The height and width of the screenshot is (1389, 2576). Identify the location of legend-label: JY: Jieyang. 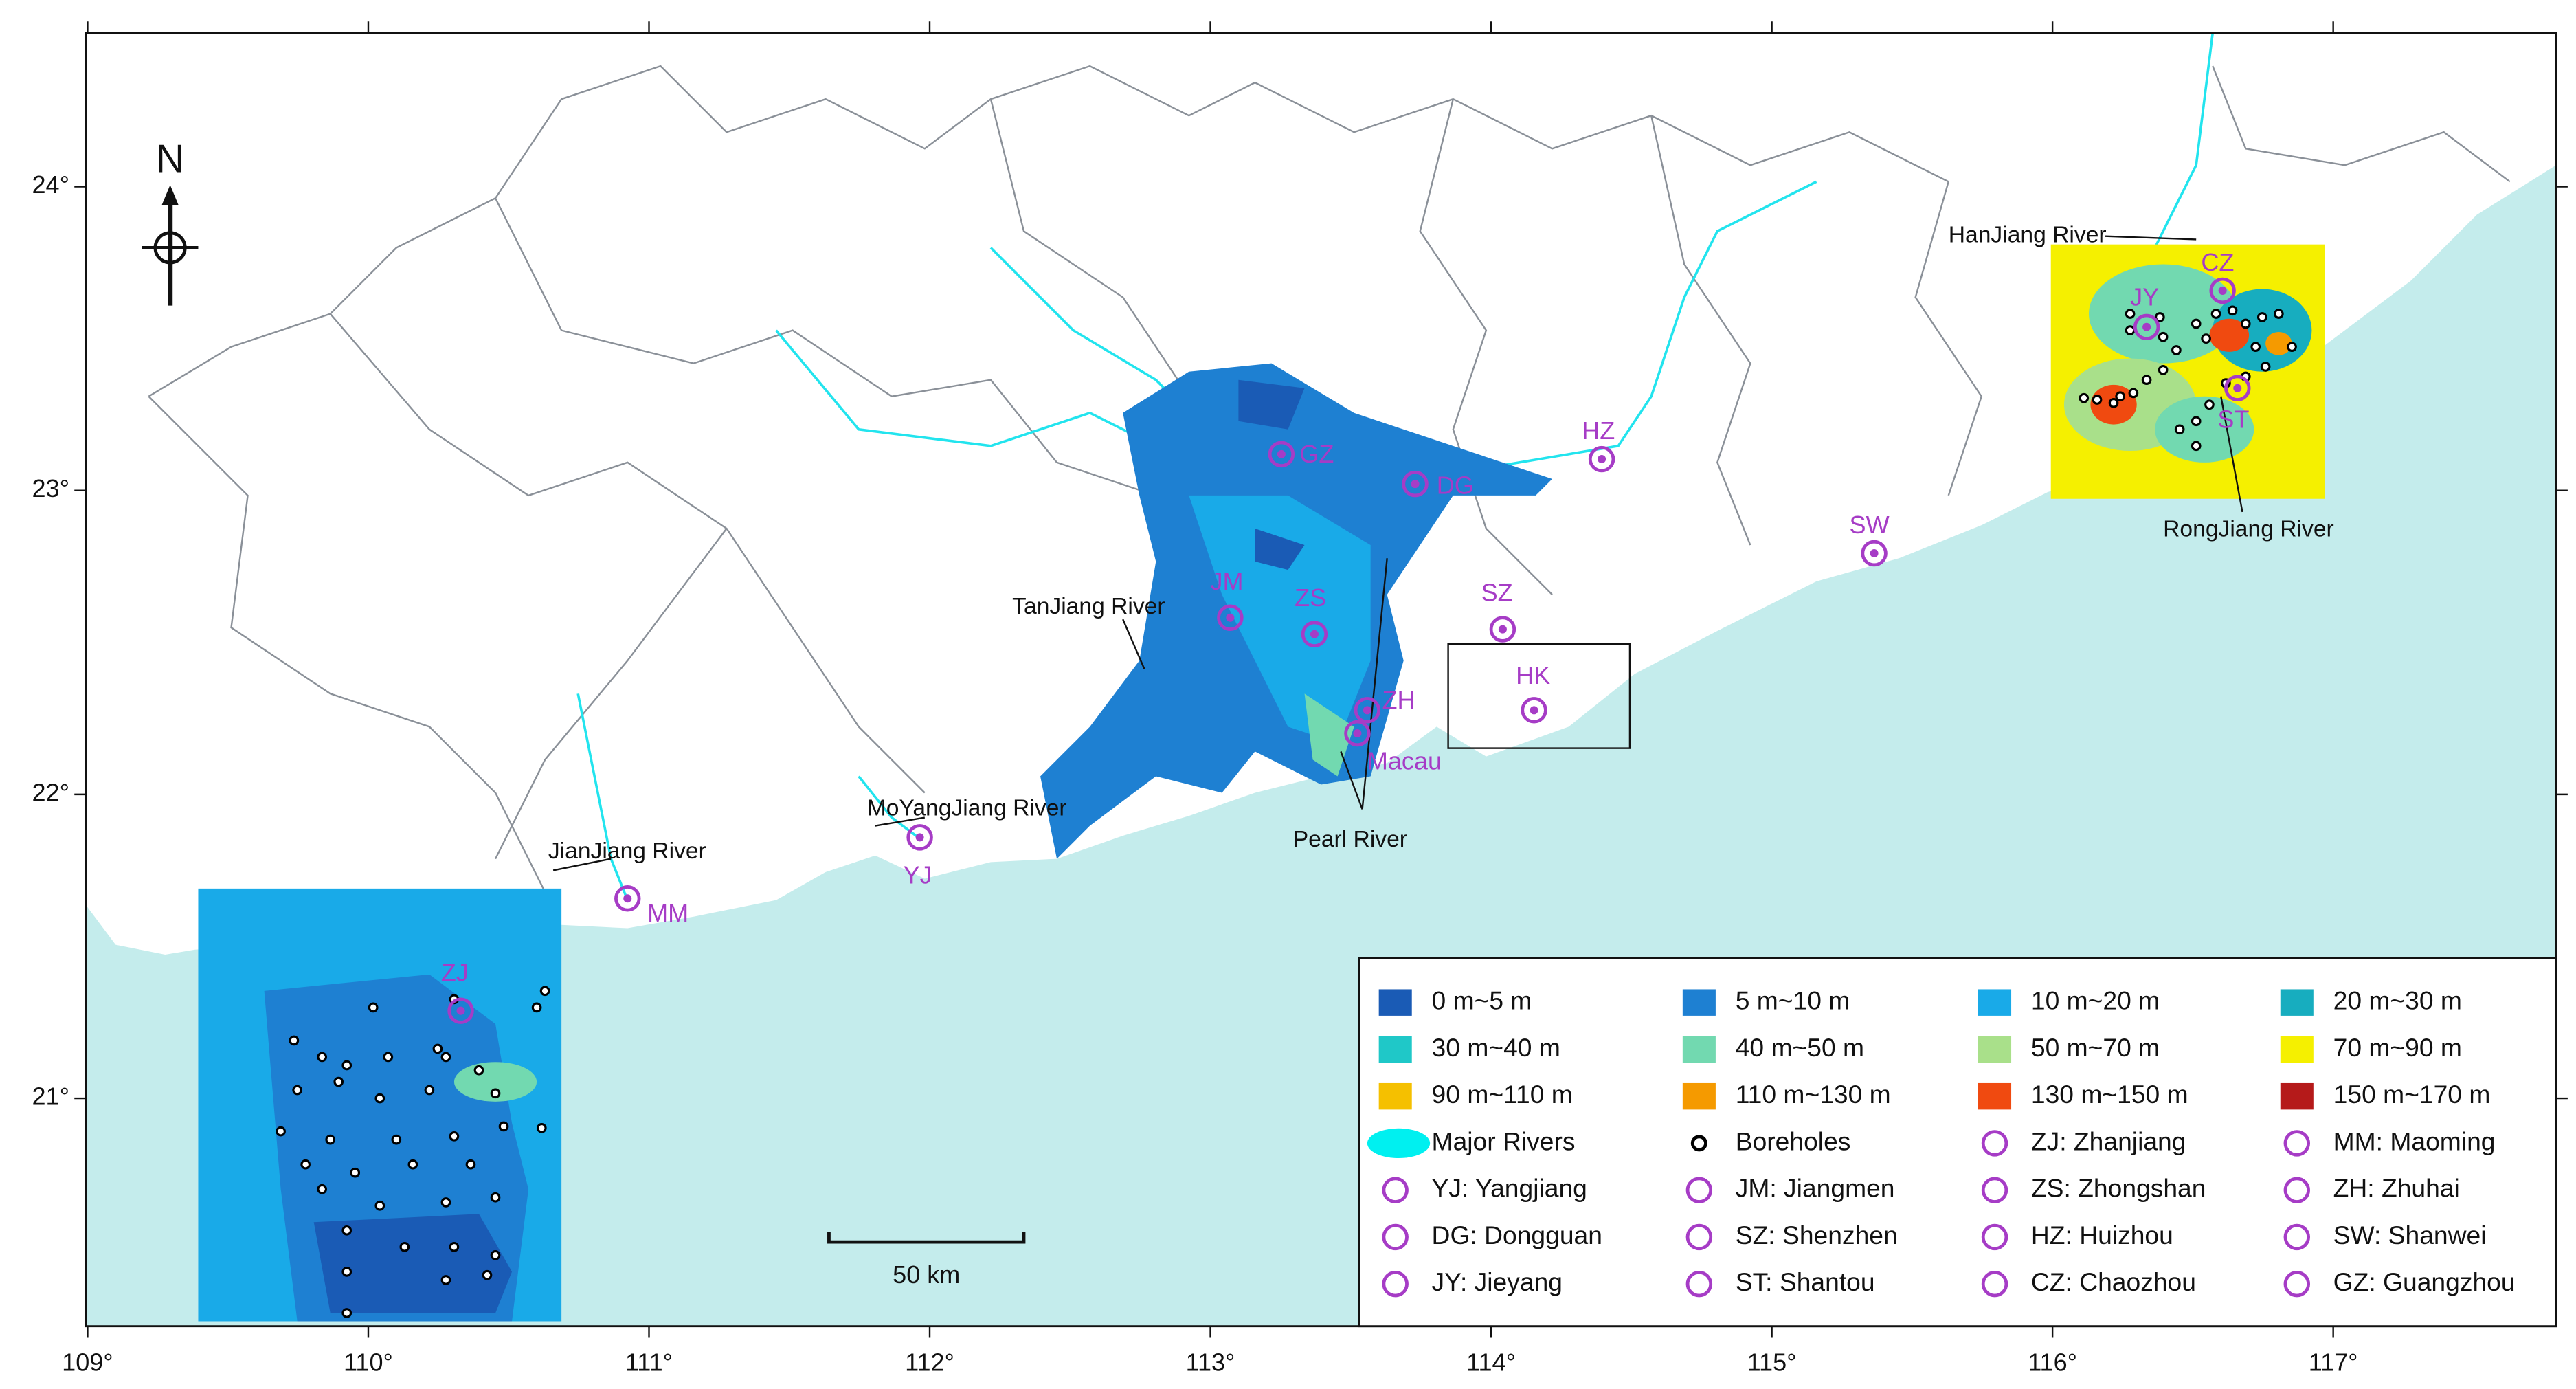
(1498, 1281).